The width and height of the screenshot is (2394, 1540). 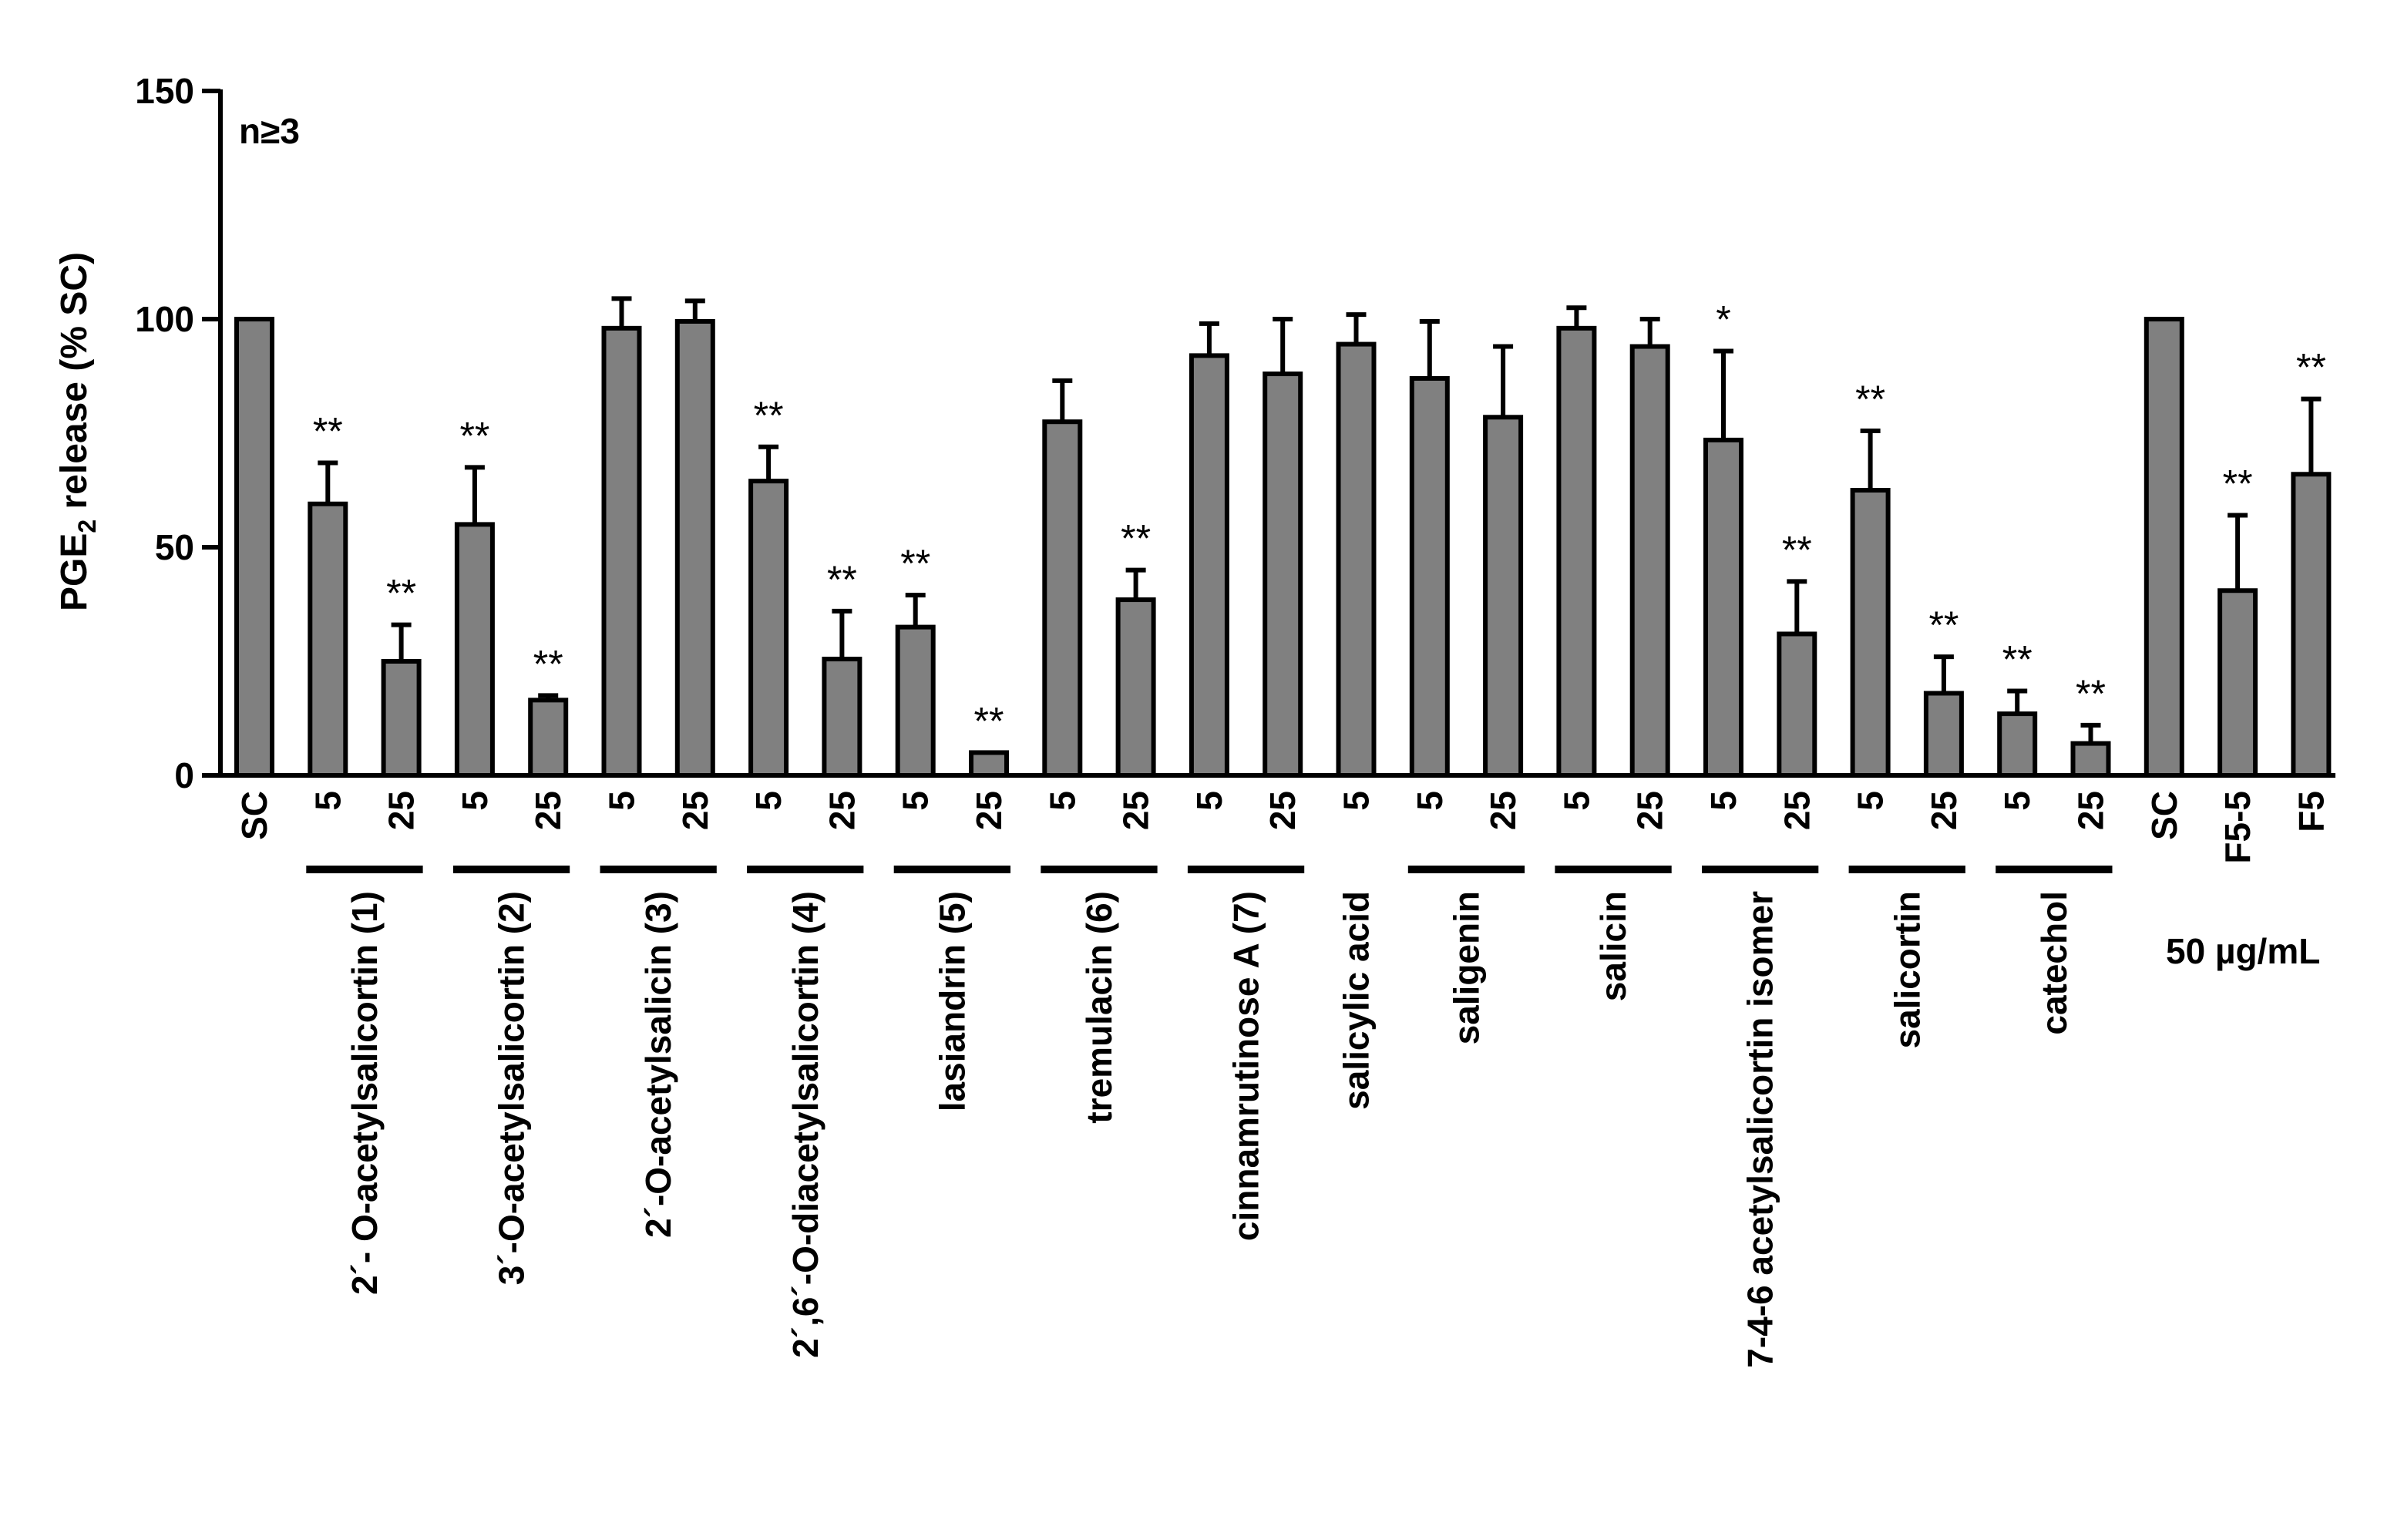 What do you see at coordinates (269, 131) in the screenshot?
I see `sample-size-annotation: n≥3` at bounding box center [269, 131].